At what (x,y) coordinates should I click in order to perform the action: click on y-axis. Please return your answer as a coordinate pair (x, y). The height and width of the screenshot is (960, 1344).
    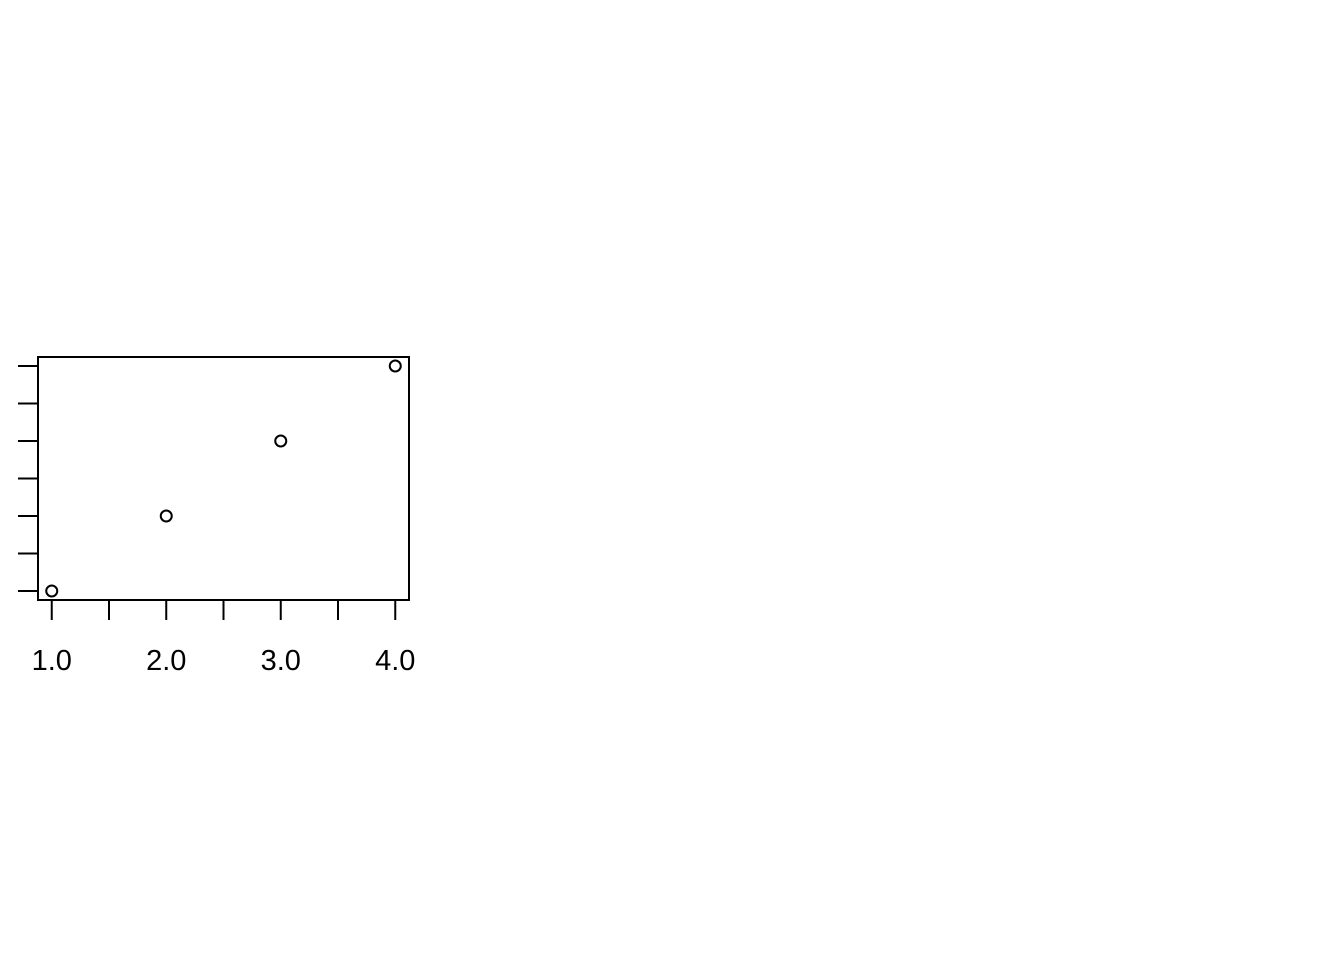
    Looking at the image, I should click on (28, 478).